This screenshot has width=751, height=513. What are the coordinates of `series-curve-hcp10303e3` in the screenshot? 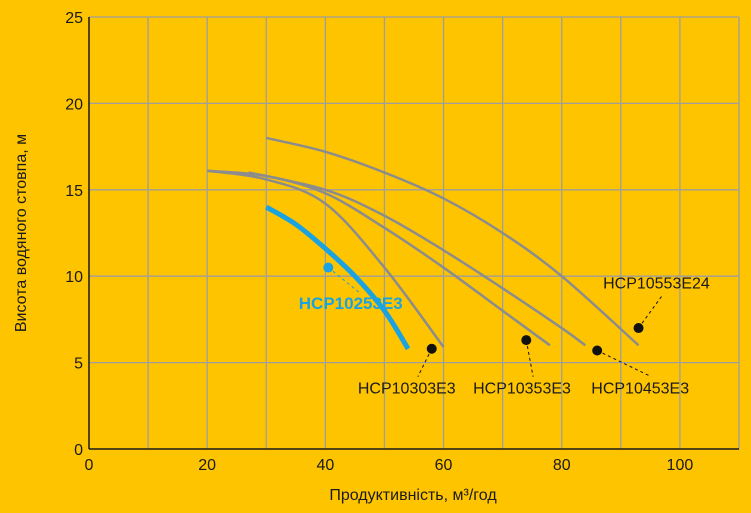 It's located at (326, 258).